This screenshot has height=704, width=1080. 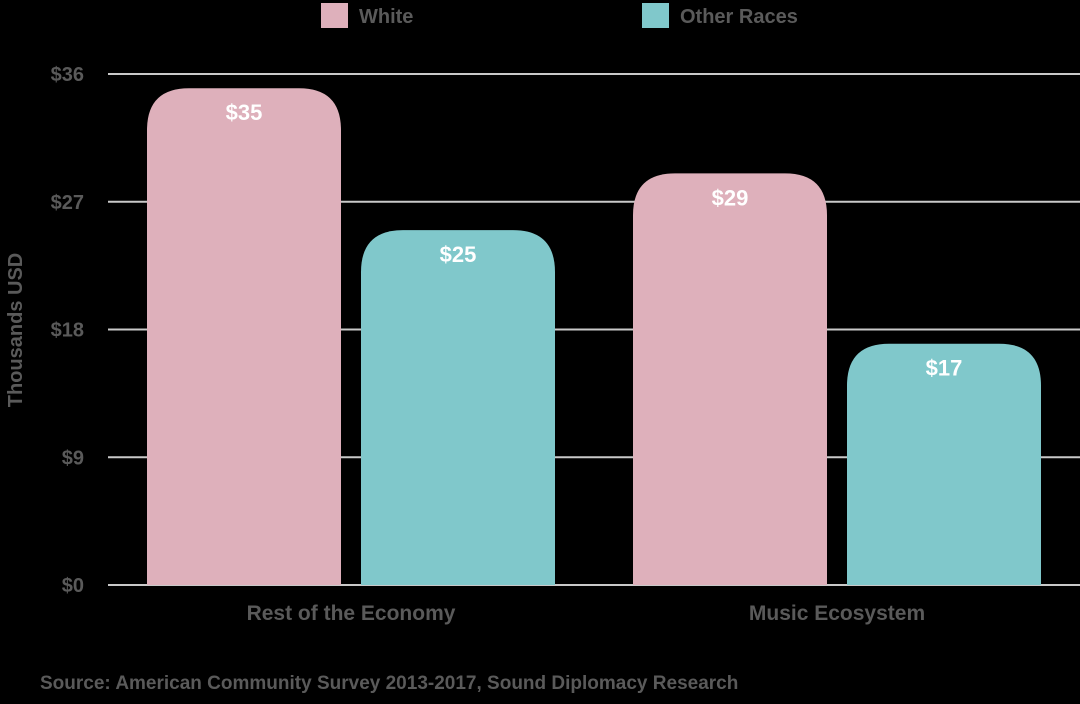 I want to click on legend: White Other Races, so click(x=559, y=15).